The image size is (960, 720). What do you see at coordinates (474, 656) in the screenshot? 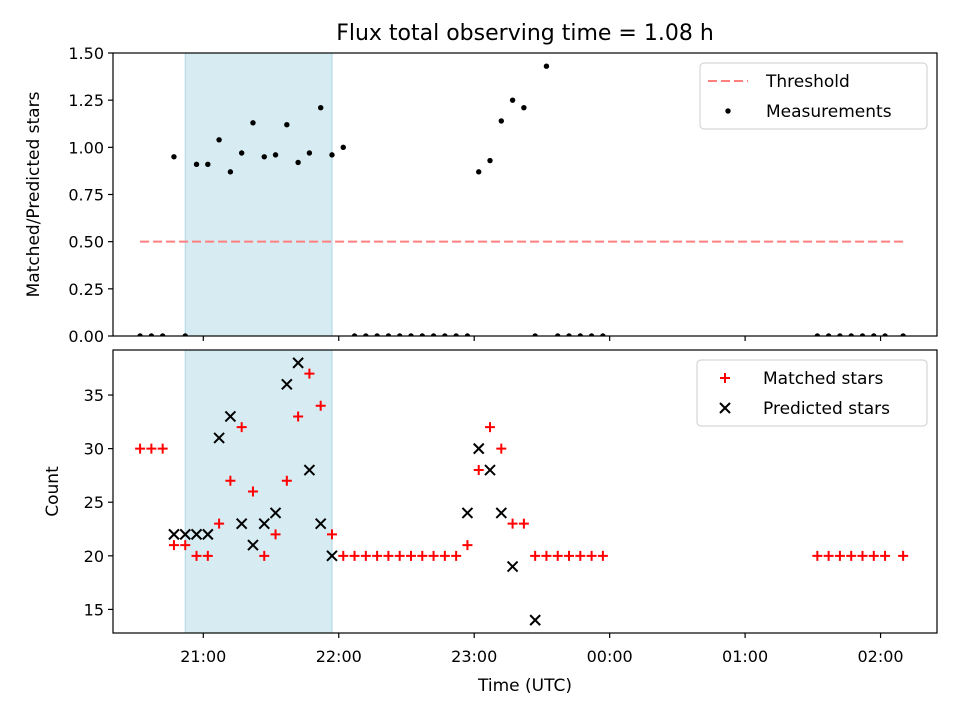
I see `x-tick-label: 23:00` at bounding box center [474, 656].